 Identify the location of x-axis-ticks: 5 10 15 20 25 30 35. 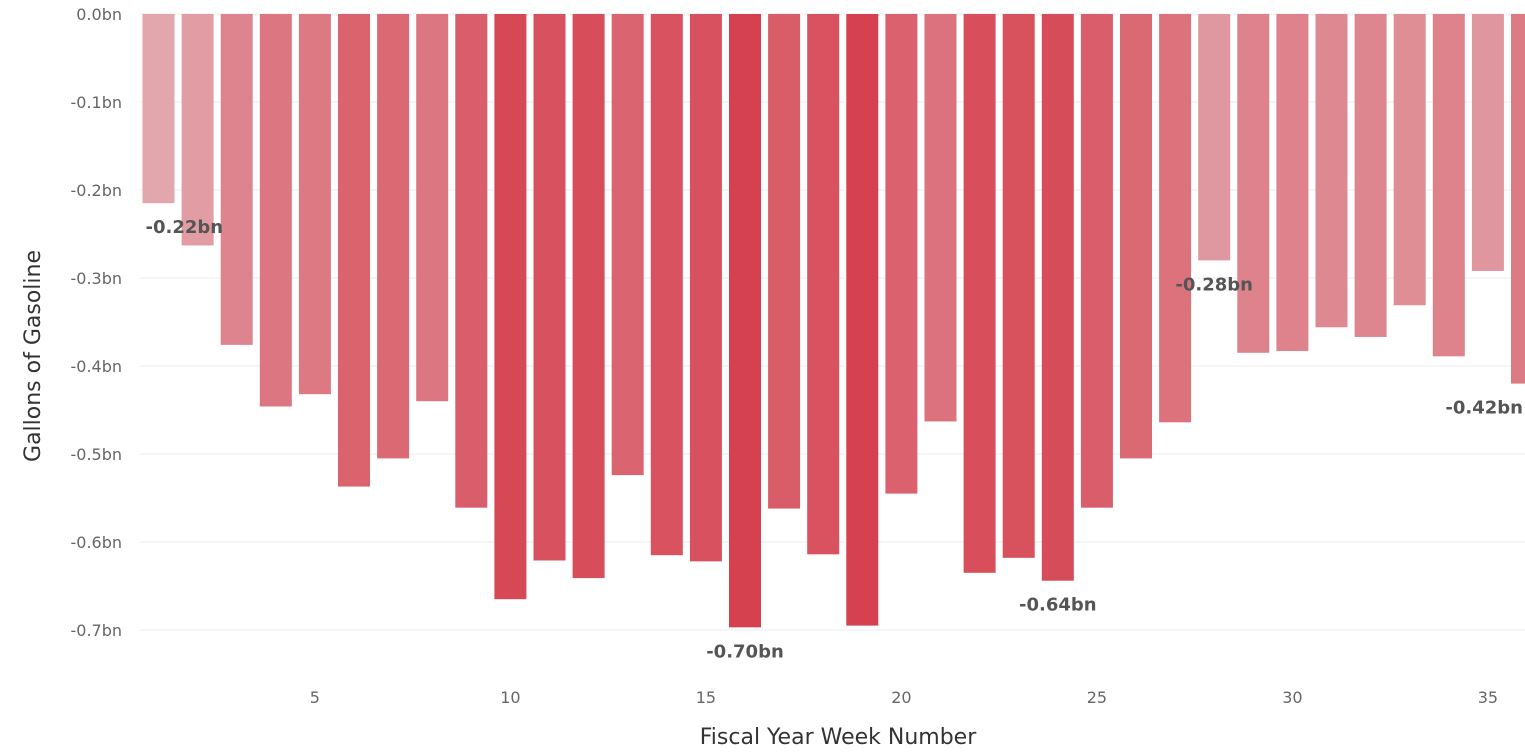
(904, 697).